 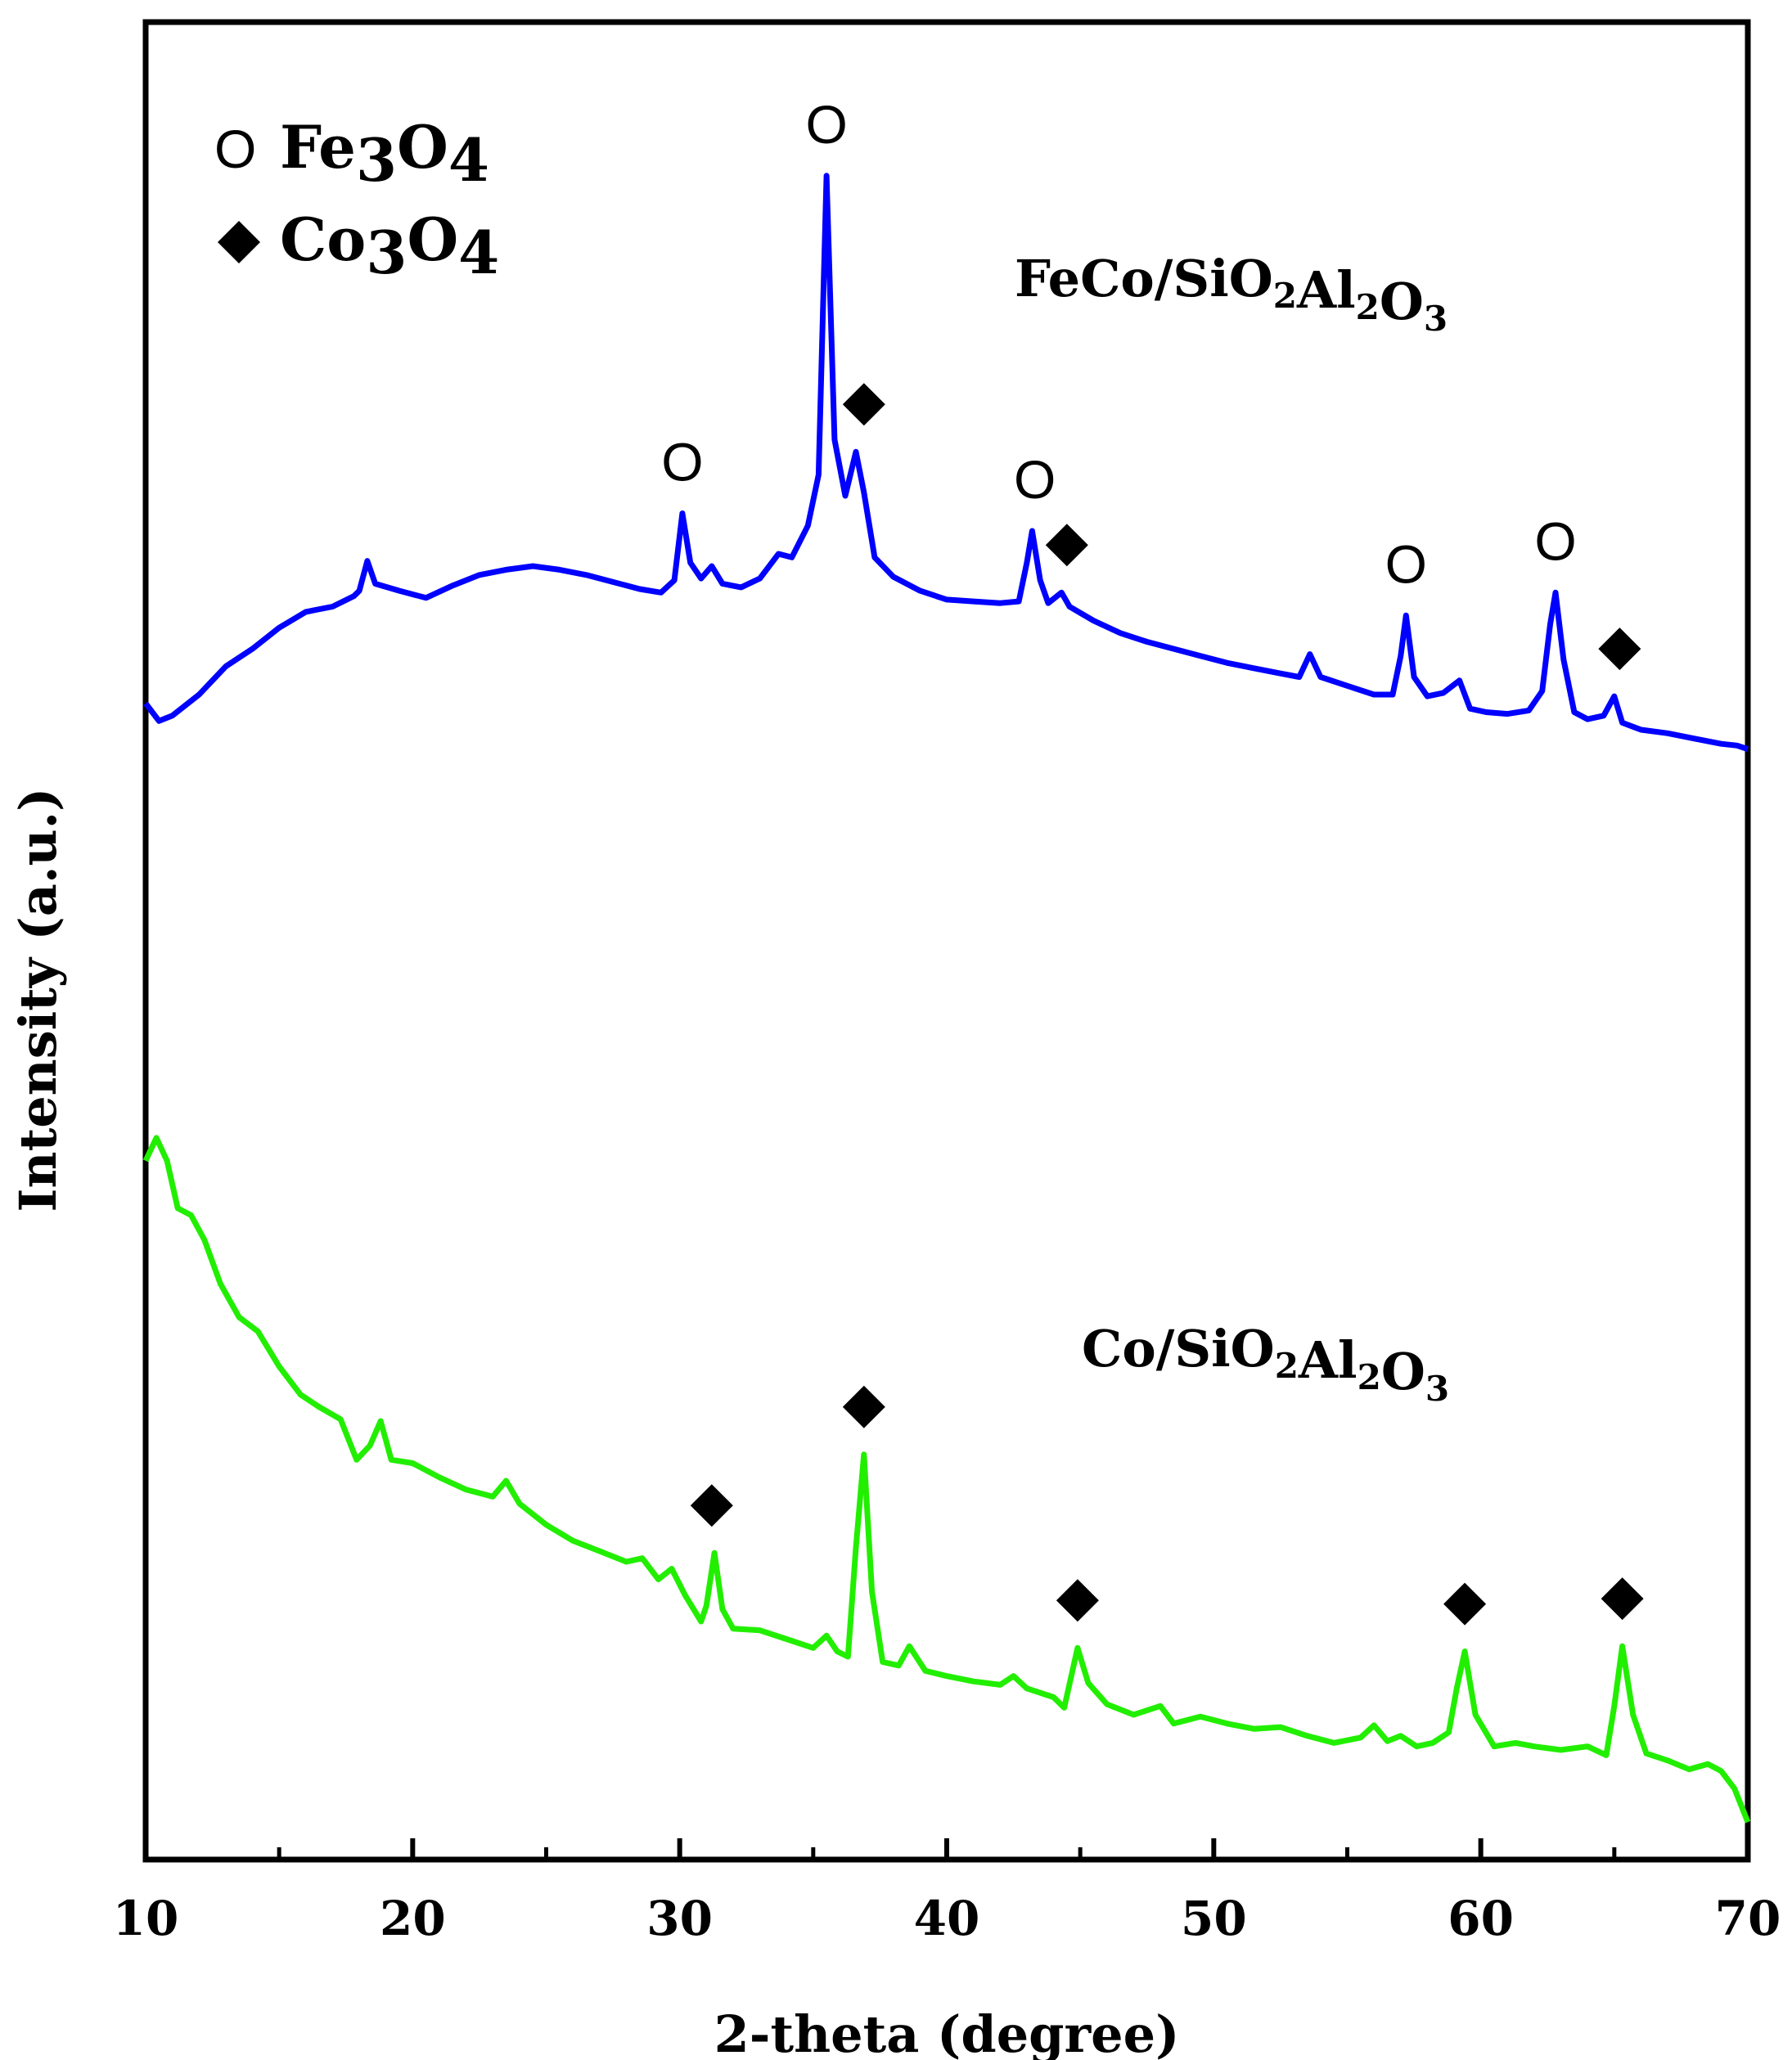 What do you see at coordinates (1481, 1919) in the screenshot?
I see `x-tick-label: 60` at bounding box center [1481, 1919].